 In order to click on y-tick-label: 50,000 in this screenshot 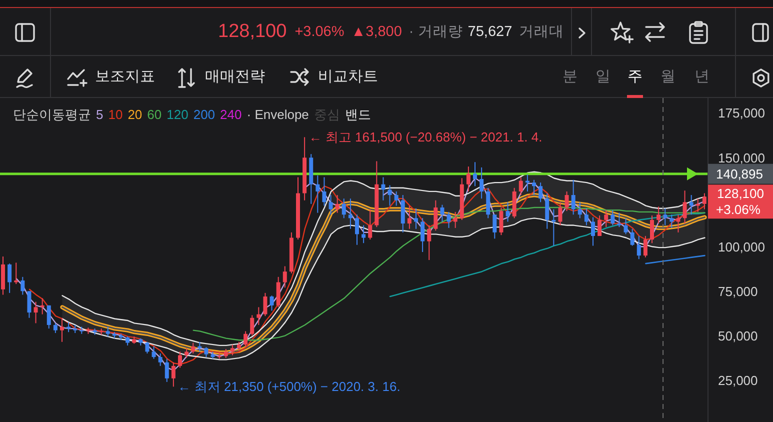, I will do `click(738, 336)`.